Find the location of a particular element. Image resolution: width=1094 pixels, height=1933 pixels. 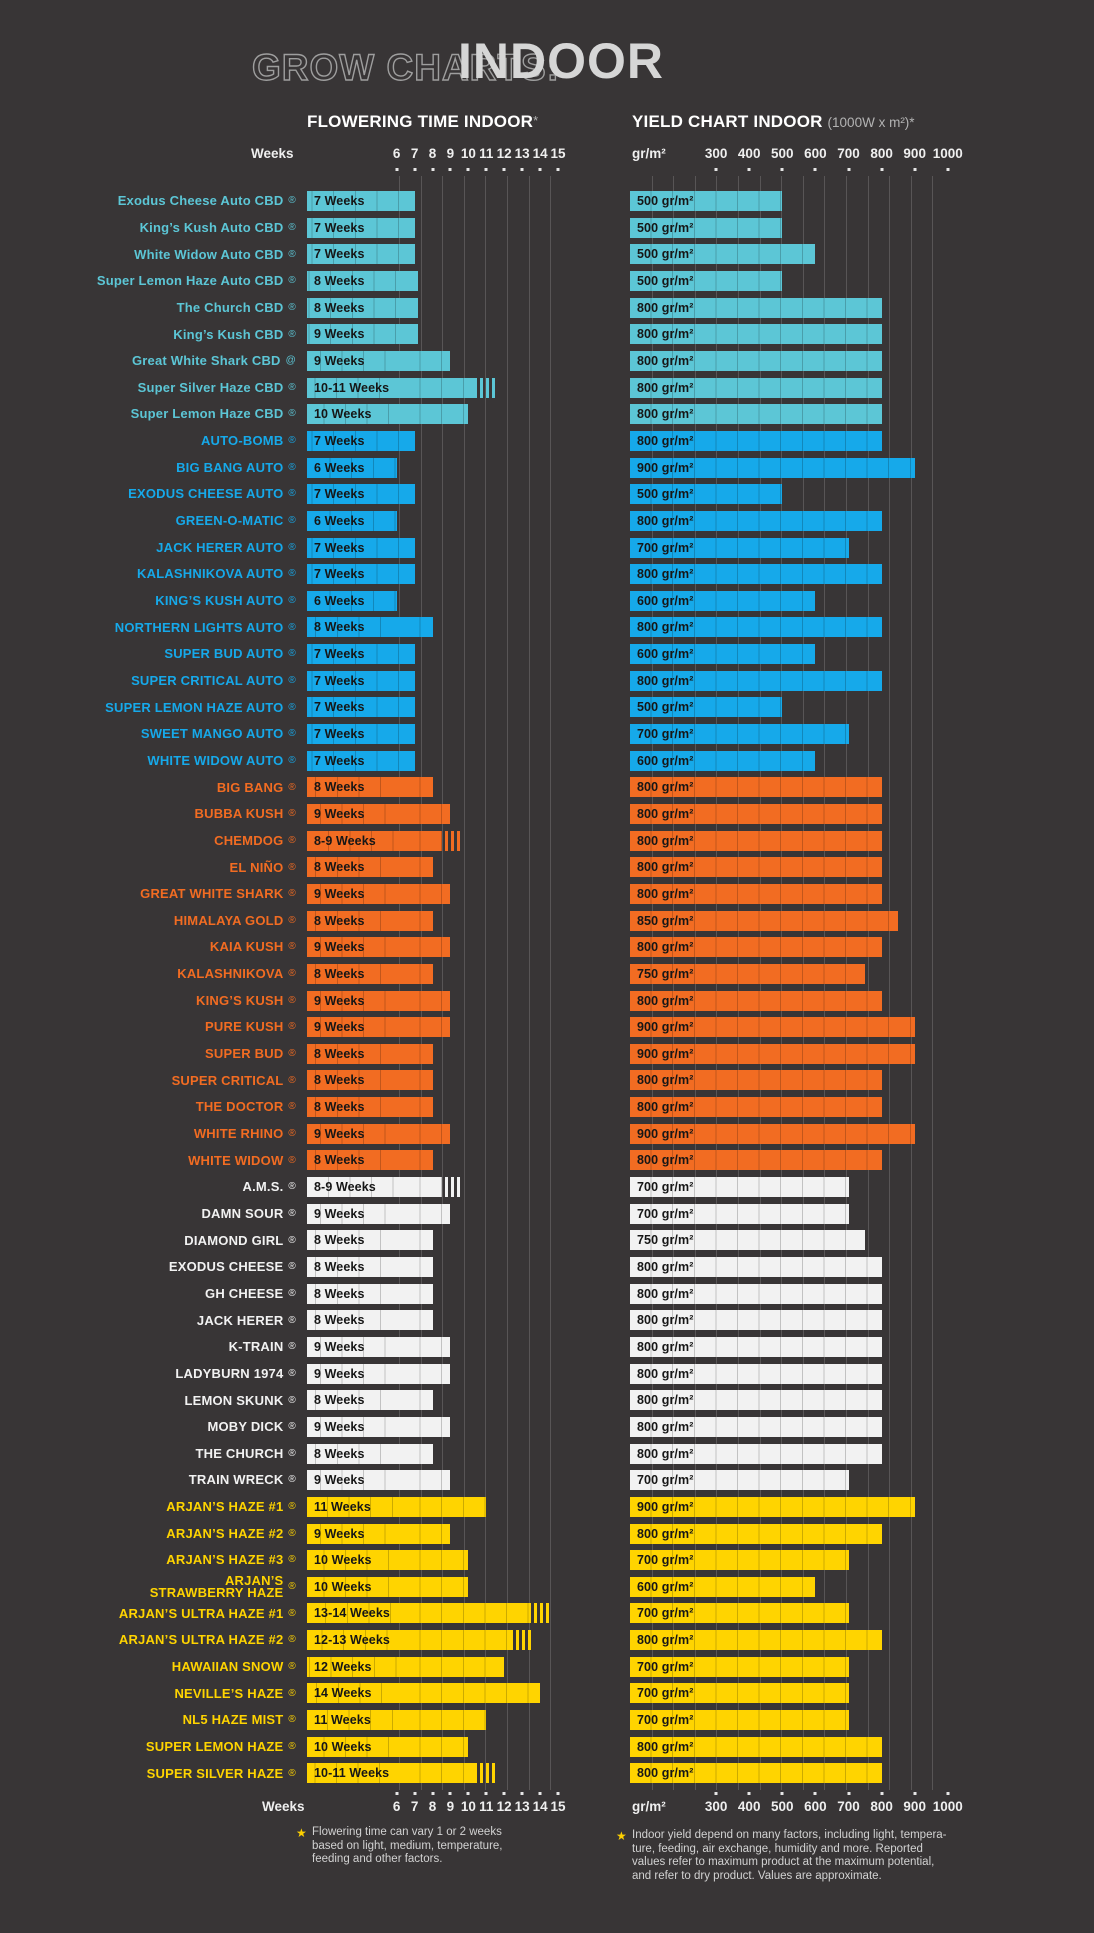

strain-name: King’s Kush Auto CBD is located at coordinates (211, 227).